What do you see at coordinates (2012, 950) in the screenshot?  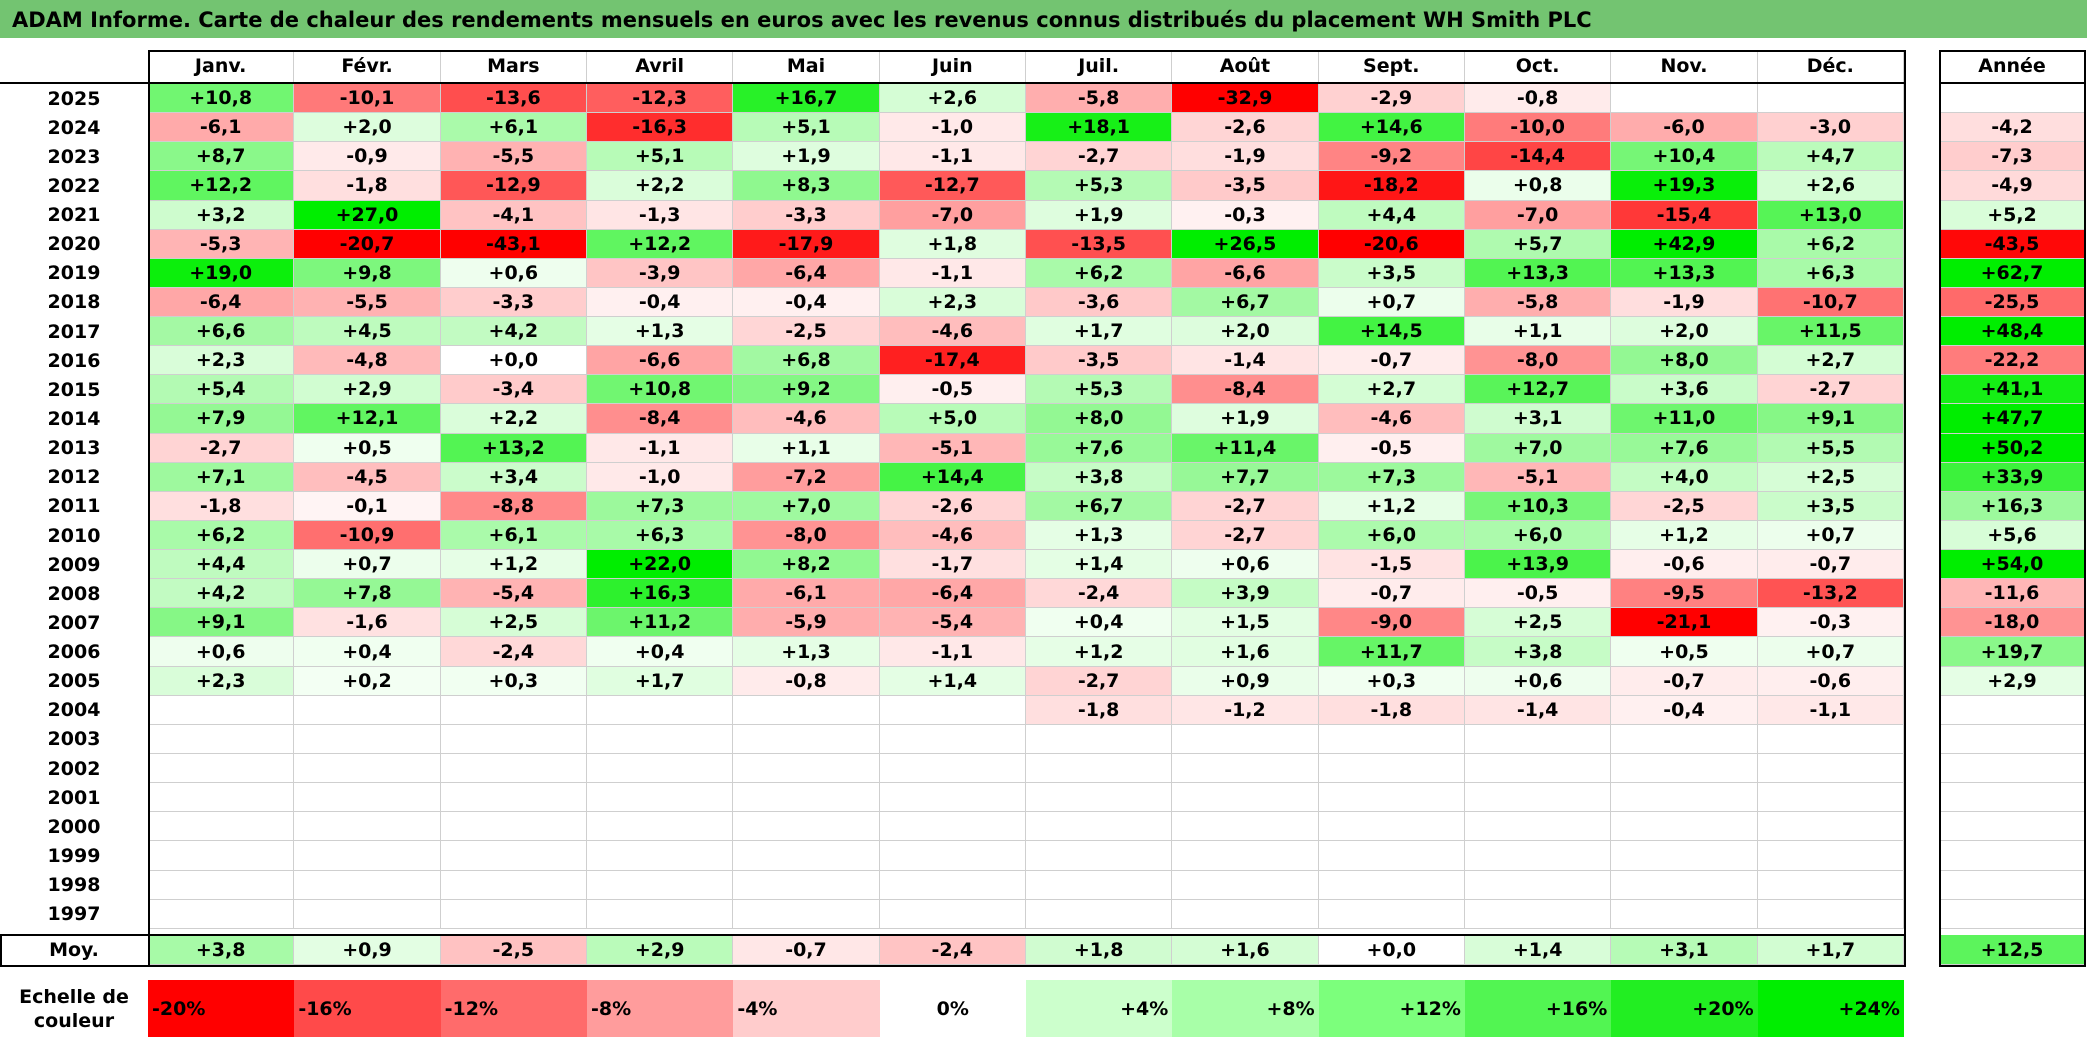 I see `average-annual-cell: +12,5` at bounding box center [2012, 950].